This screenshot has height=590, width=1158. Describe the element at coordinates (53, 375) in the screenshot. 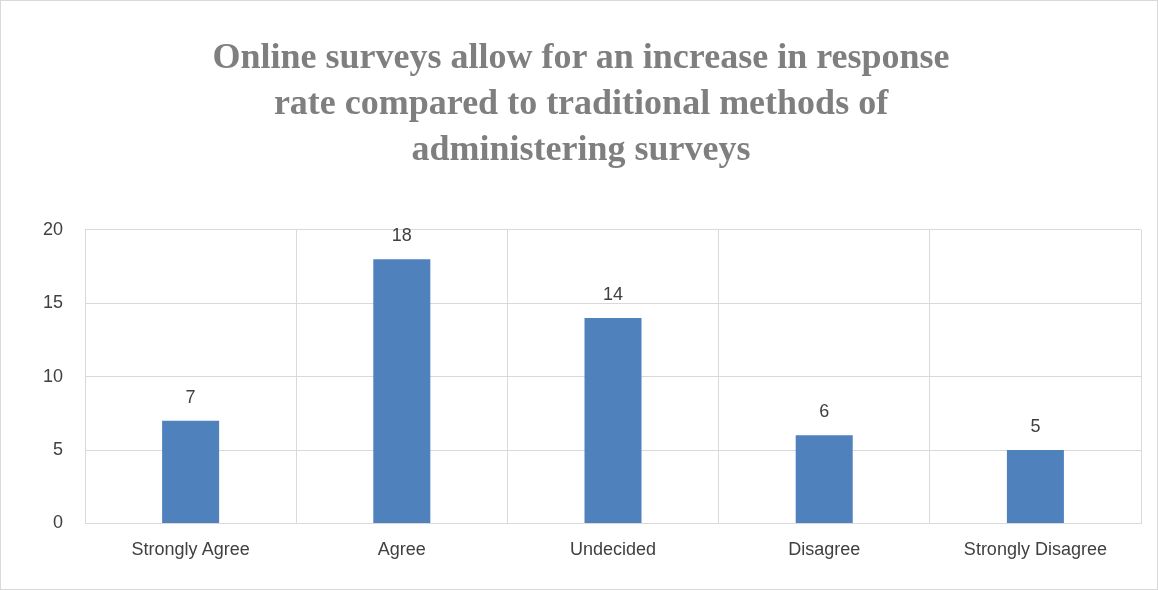

I see `y-tick-label: 10` at that location.